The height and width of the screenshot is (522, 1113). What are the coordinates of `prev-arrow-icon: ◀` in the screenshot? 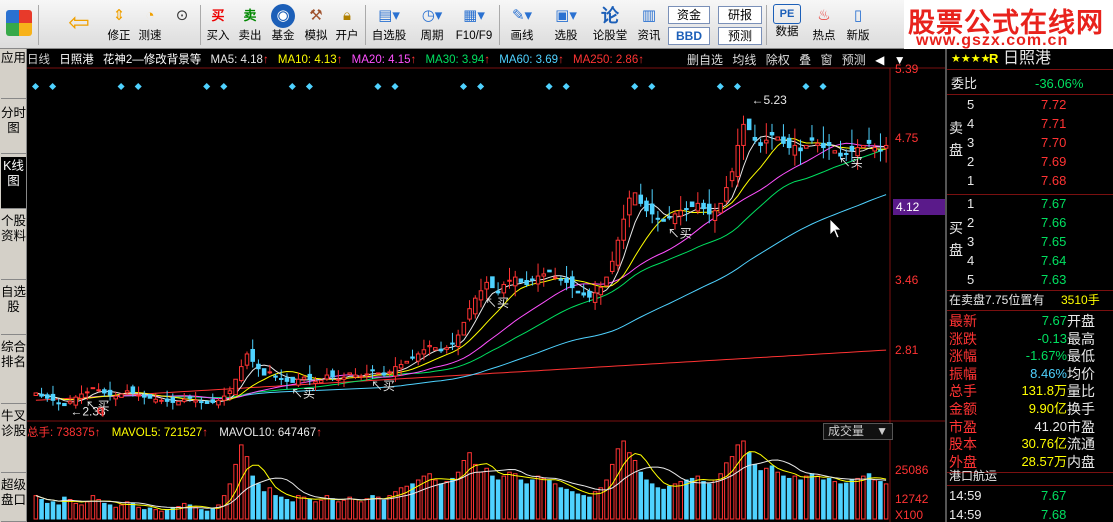 It's located at (880, 60).